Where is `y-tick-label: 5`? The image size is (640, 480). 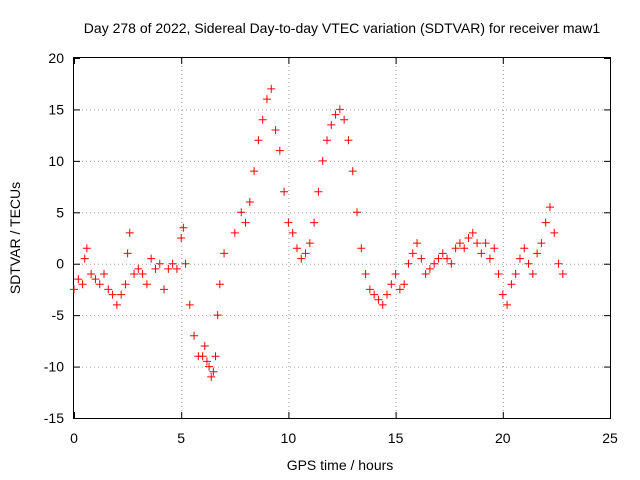
y-tick-label: 5 is located at coordinates (60, 212).